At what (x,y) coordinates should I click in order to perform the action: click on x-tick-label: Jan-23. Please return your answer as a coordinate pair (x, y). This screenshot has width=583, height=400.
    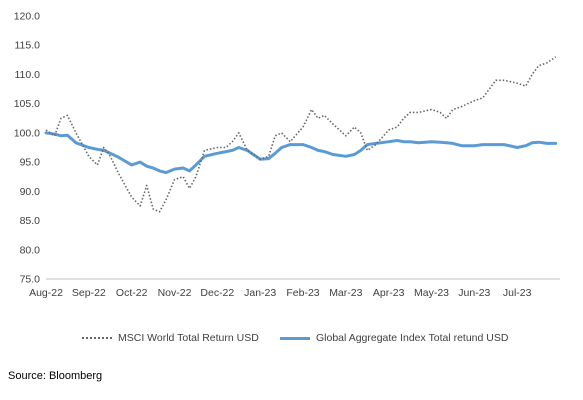
    Looking at the image, I should click on (260, 293).